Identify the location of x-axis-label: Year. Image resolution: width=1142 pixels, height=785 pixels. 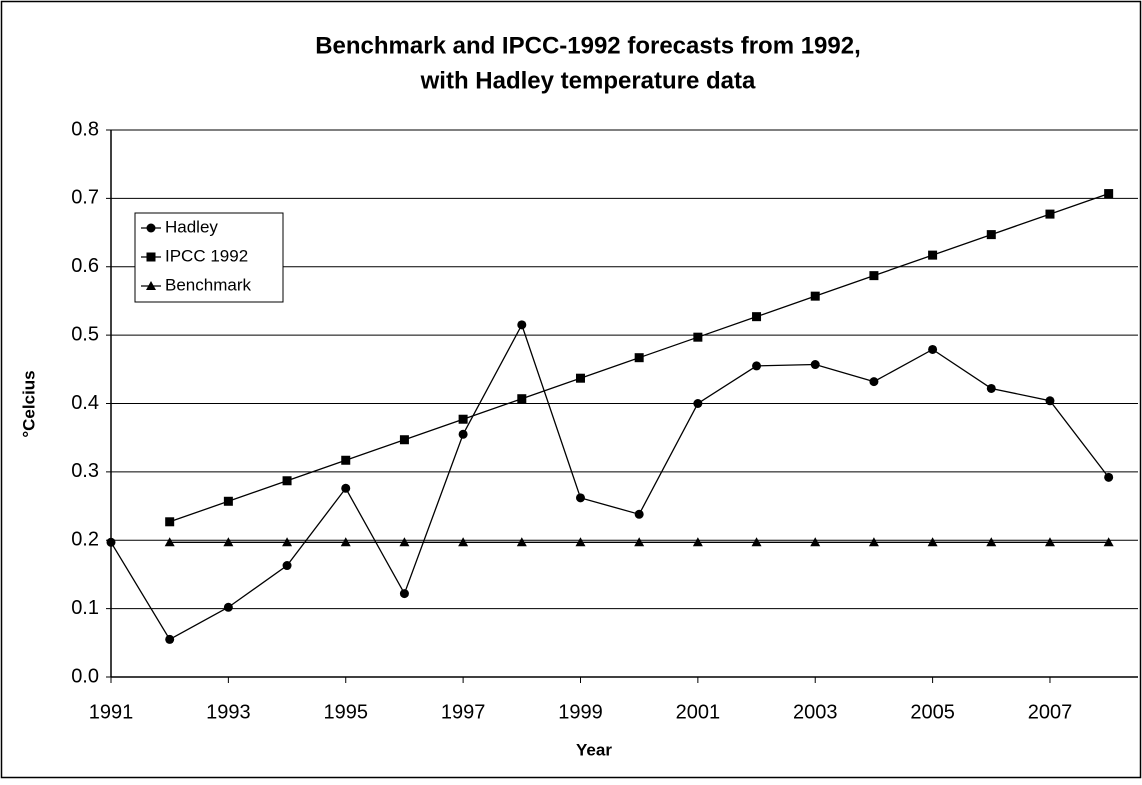
(594, 749).